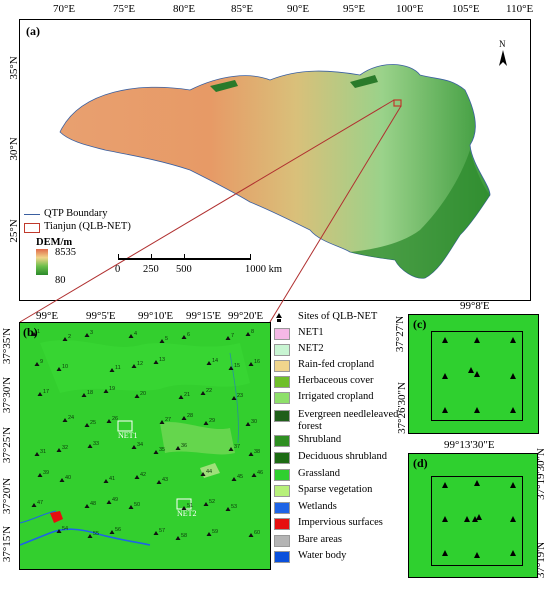  Describe the element at coordinates (215, 532) in the screenshot. I see `site-number: 59` at that location.